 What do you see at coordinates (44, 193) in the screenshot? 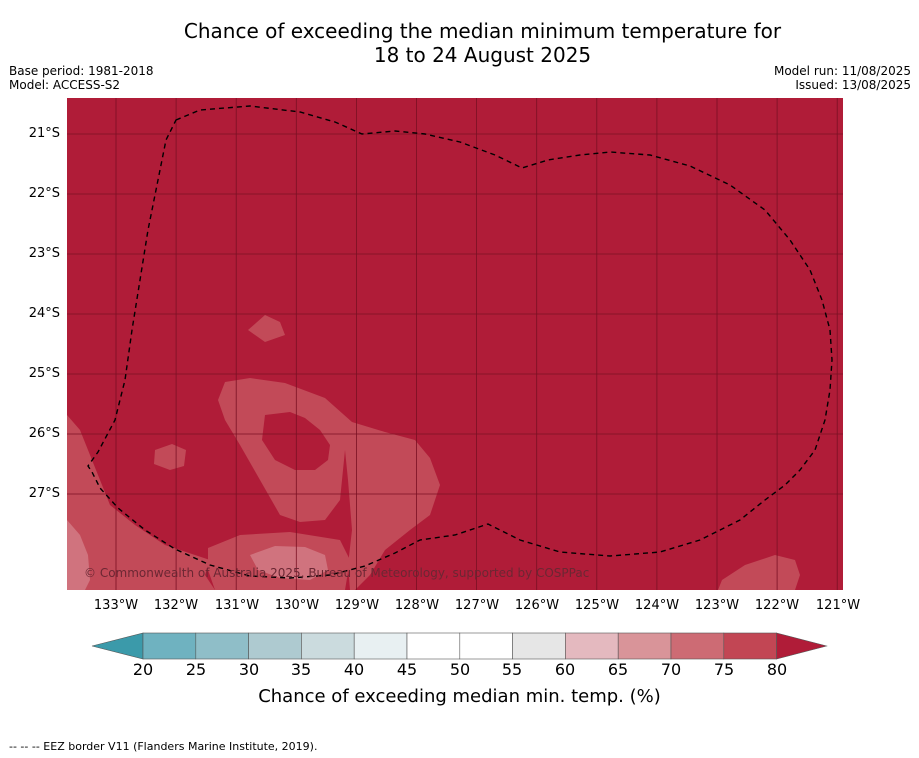
I see `lat-label: 22°S` at bounding box center [44, 193].